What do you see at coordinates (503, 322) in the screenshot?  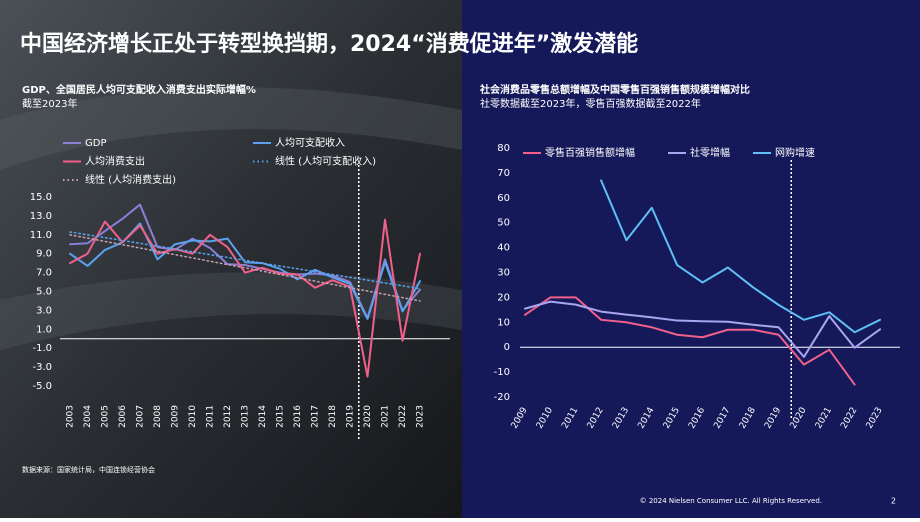 I see `y-tick-label: 10` at bounding box center [503, 322].